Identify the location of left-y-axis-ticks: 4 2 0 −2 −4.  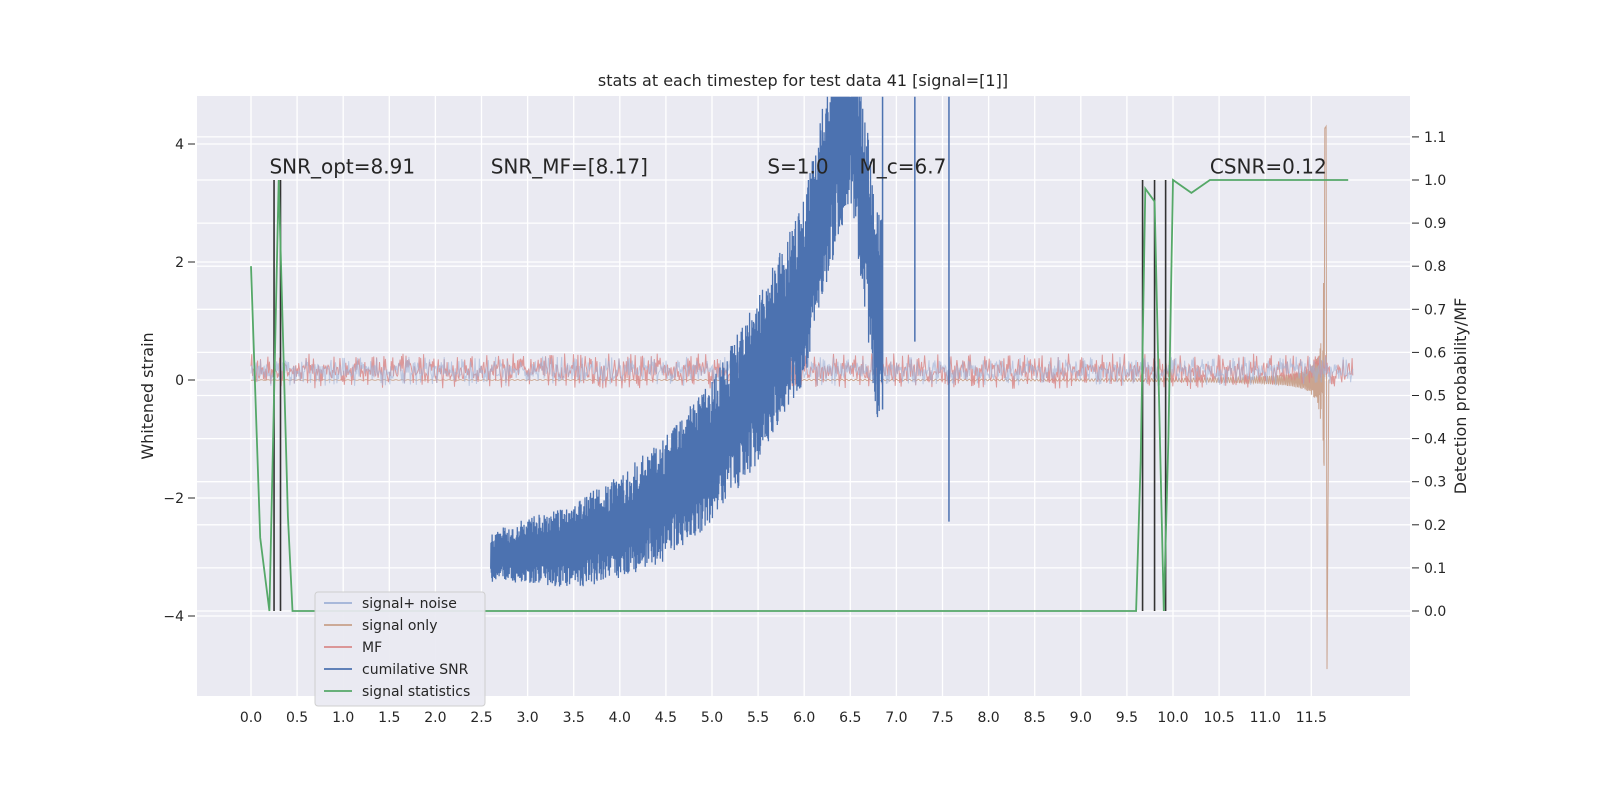
(179, 381).